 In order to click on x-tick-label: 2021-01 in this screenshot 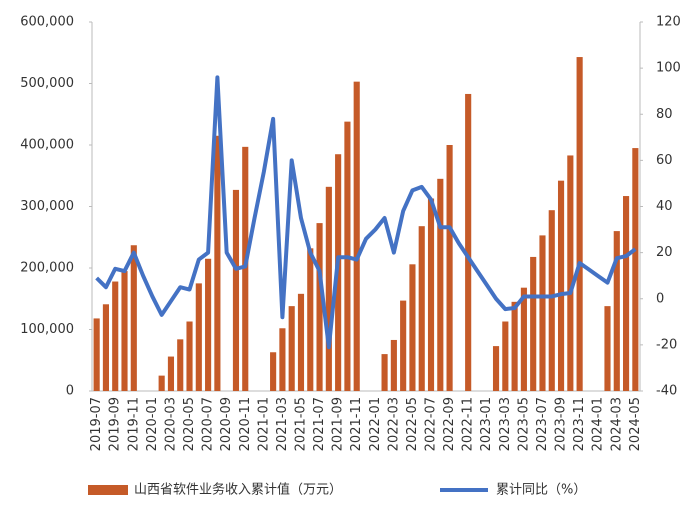, I will do `click(263, 424)`.